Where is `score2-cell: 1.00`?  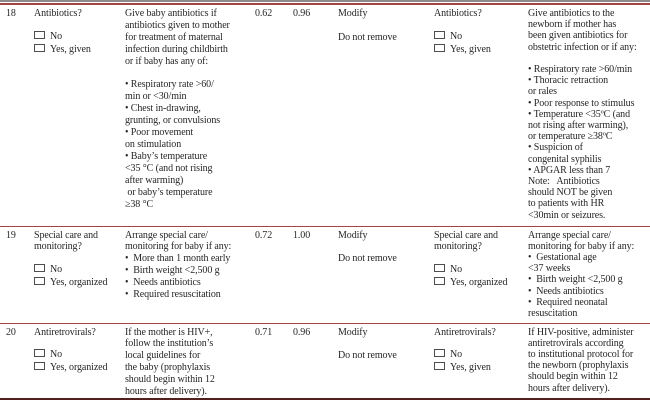
score2-cell: 1.00 is located at coordinates (313, 274).